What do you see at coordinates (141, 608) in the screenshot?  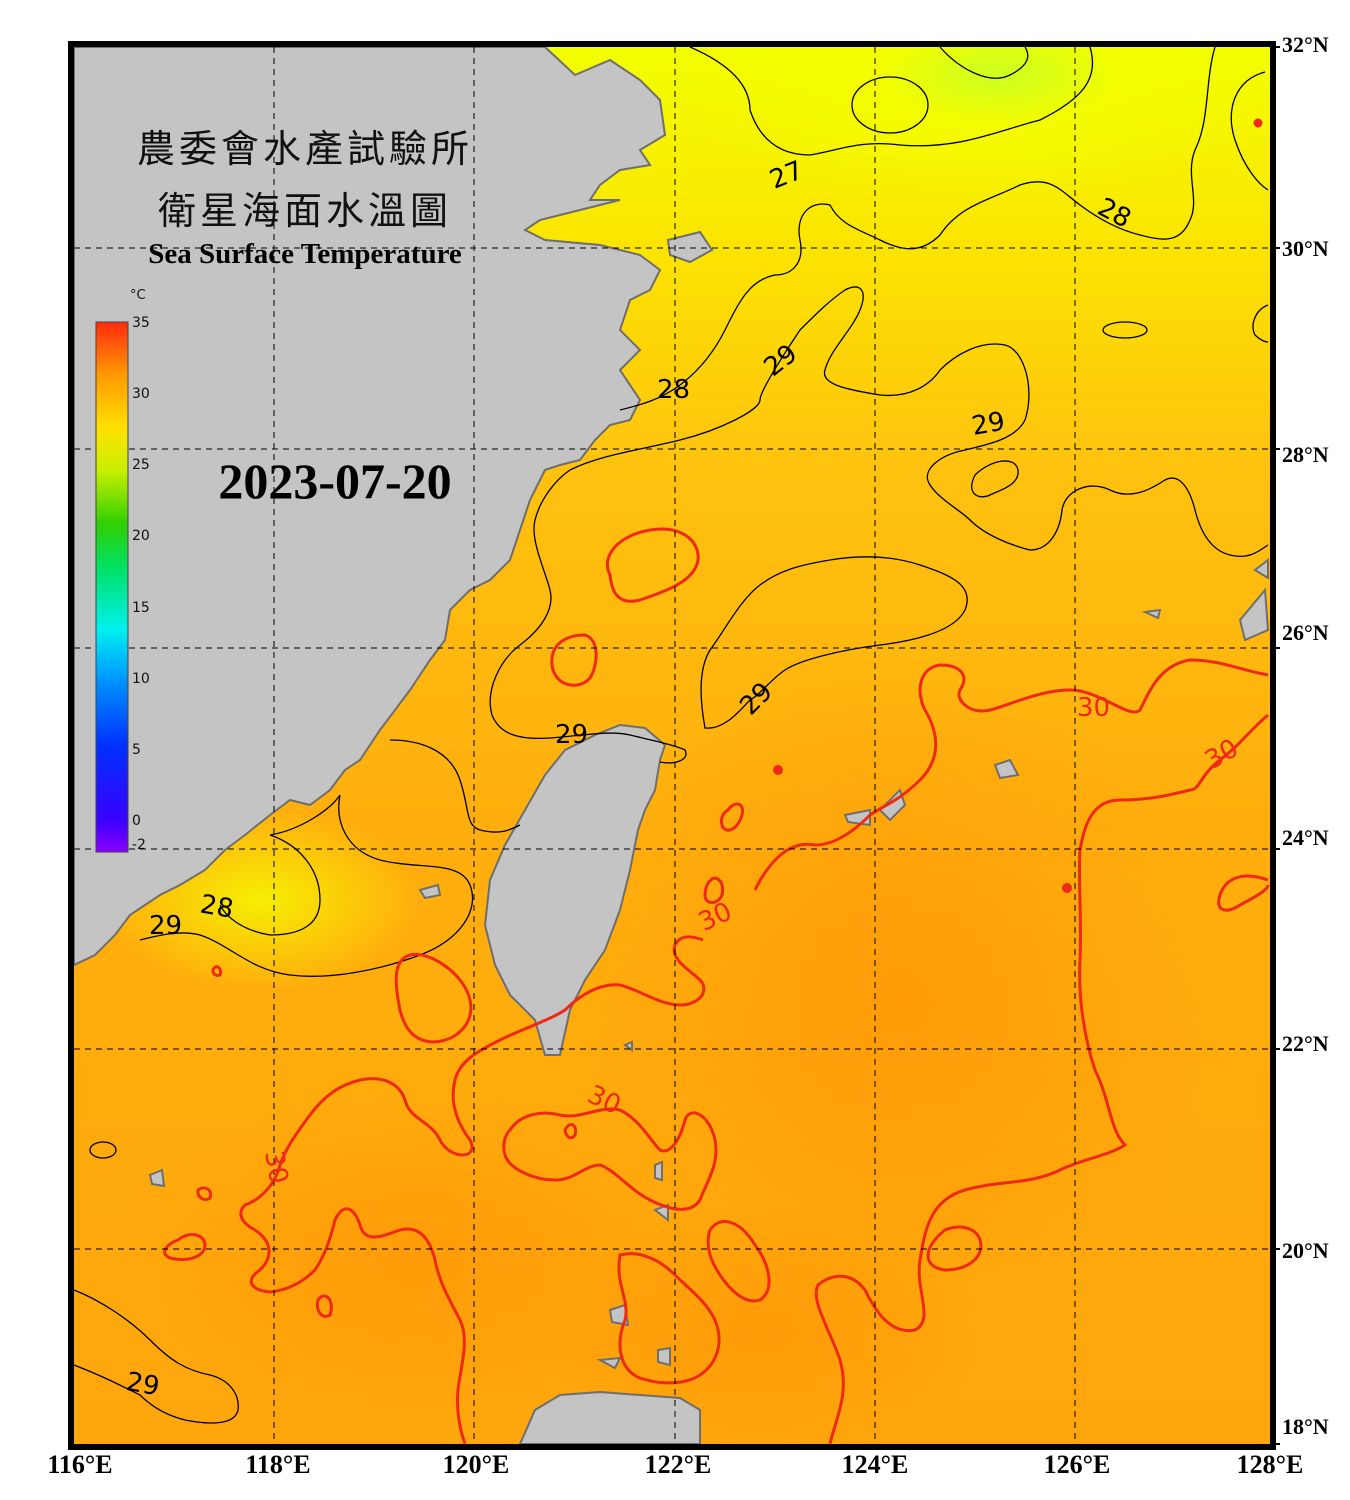 I see `colorbar-tick: 15` at bounding box center [141, 608].